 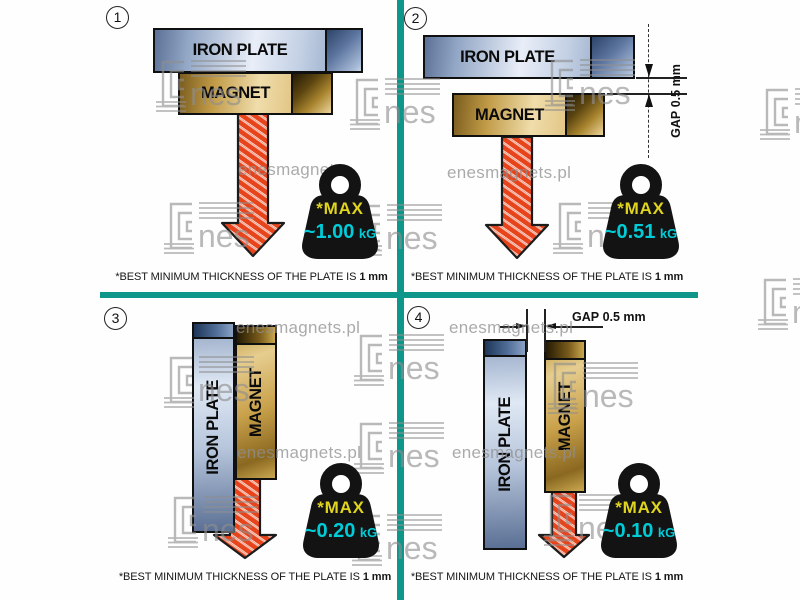 I want to click on q2-caption-bold: 1 mm, so click(x=669, y=277).